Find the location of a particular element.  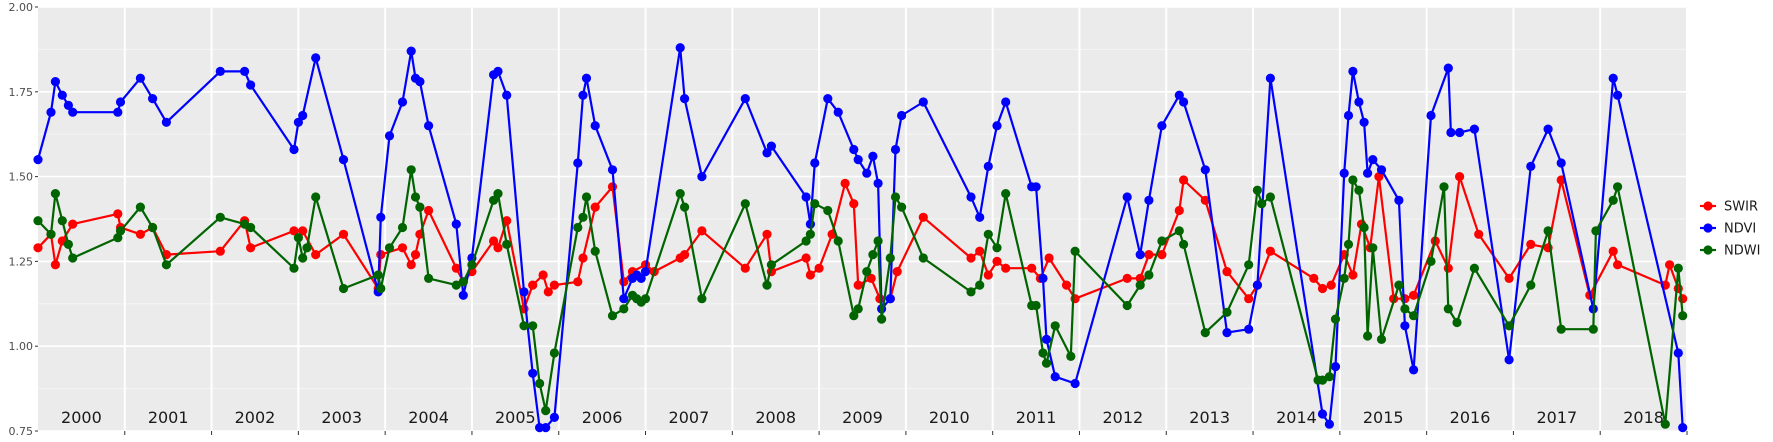

year-label: 2005 is located at coordinates (515, 417).